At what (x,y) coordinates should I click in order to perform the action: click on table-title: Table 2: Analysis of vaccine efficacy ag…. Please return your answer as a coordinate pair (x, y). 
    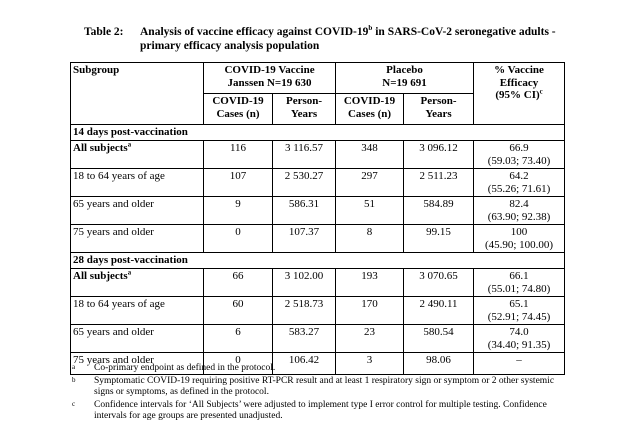
    Looking at the image, I should click on (324, 39).